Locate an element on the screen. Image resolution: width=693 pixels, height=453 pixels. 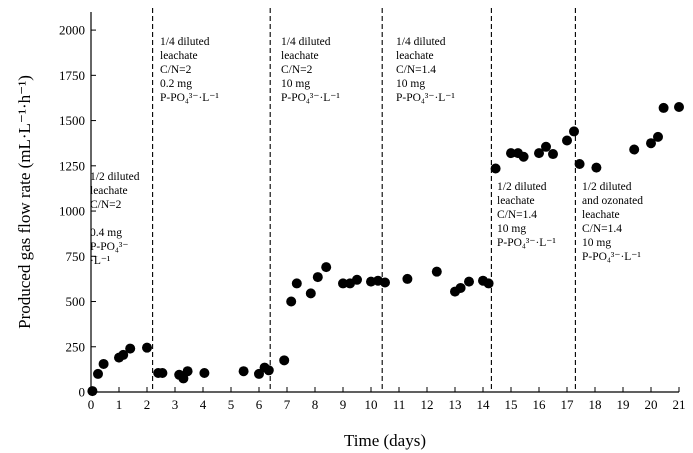
x-tick-label: 13 is located at coordinates (455, 404).